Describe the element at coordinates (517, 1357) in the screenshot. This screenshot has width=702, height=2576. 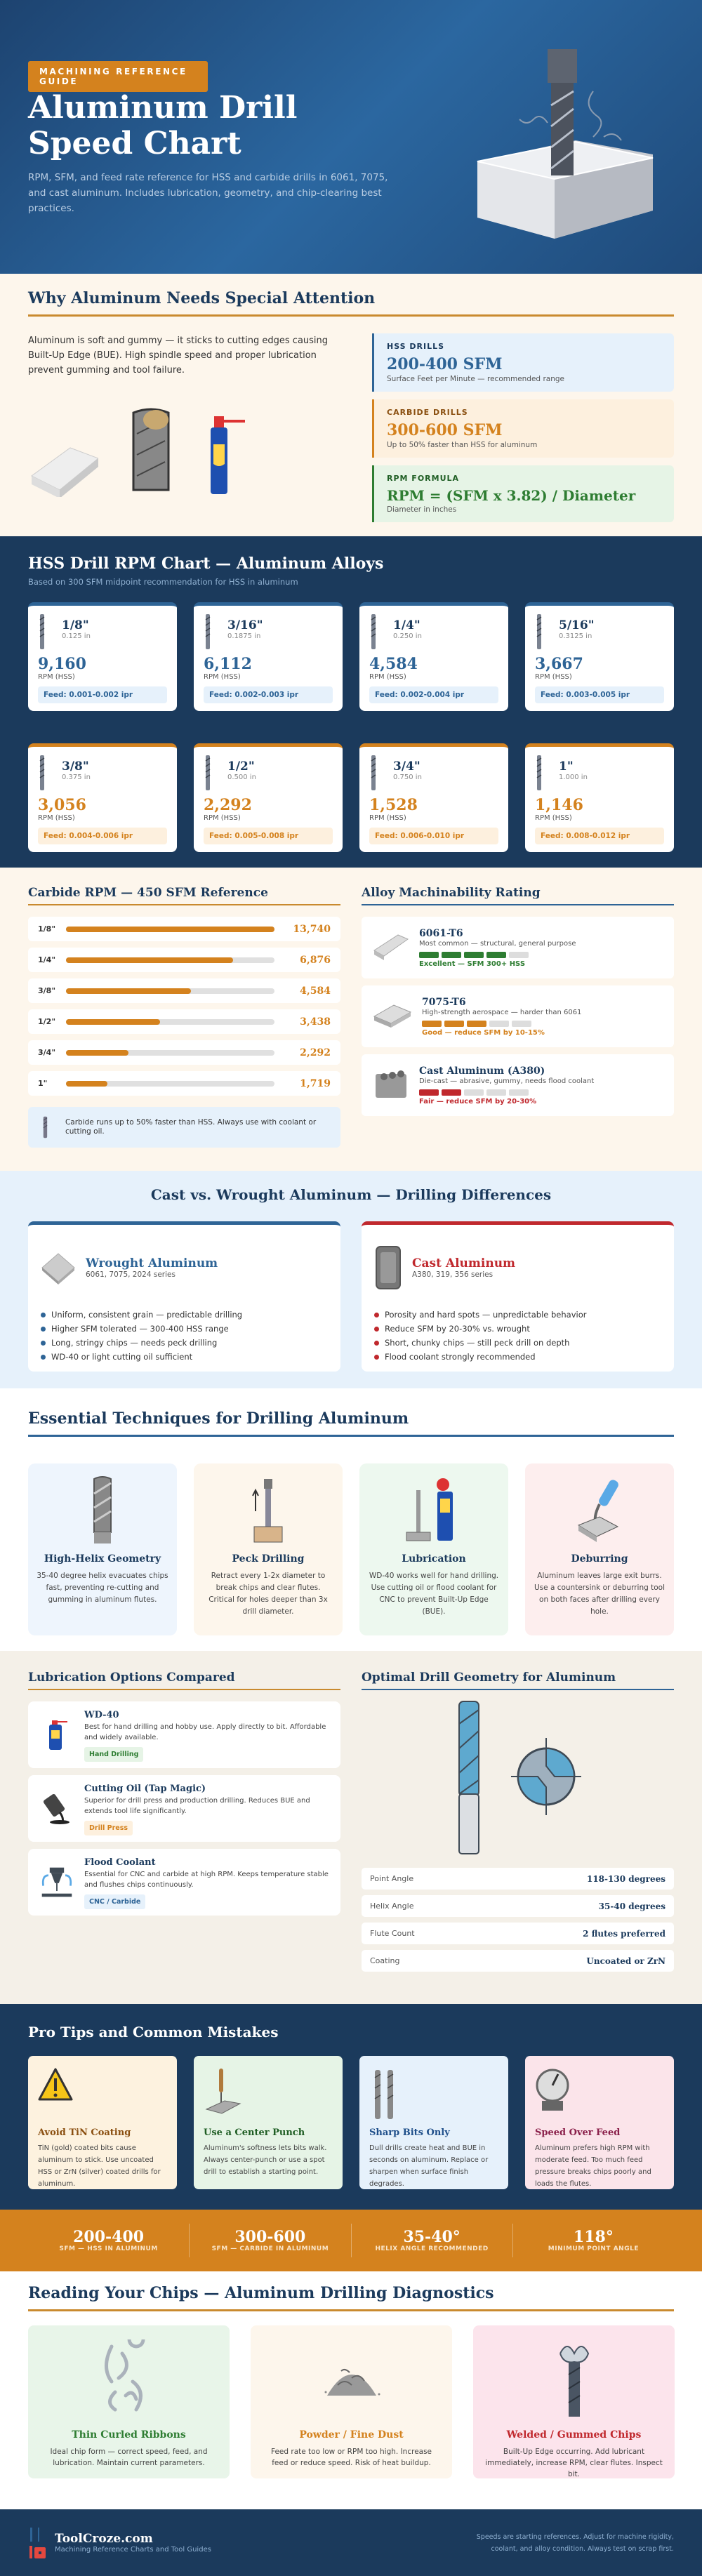
I see `cast-point: Flood coolant strongly recommended` at that location.